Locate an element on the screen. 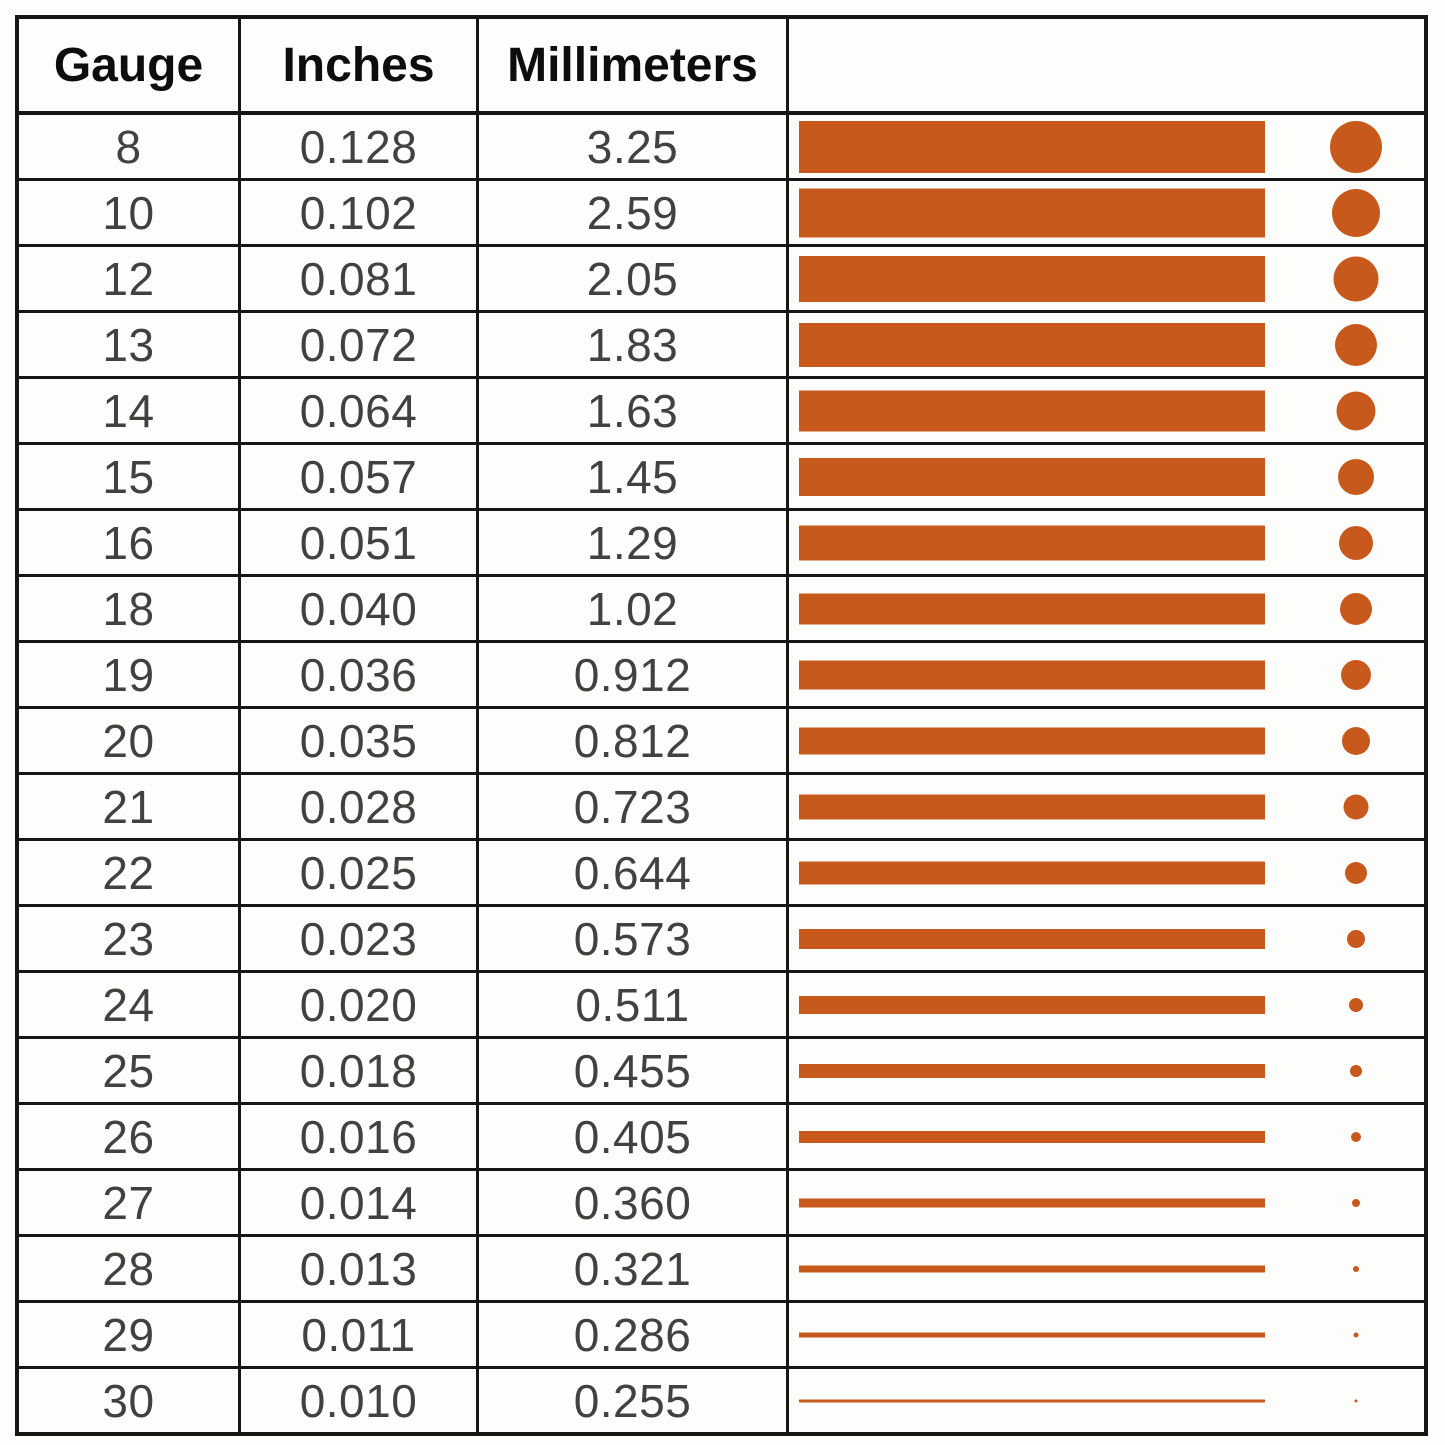 The image size is (1445, 1445). gauge-cell: 29 is located at coordinates (130, 1334).